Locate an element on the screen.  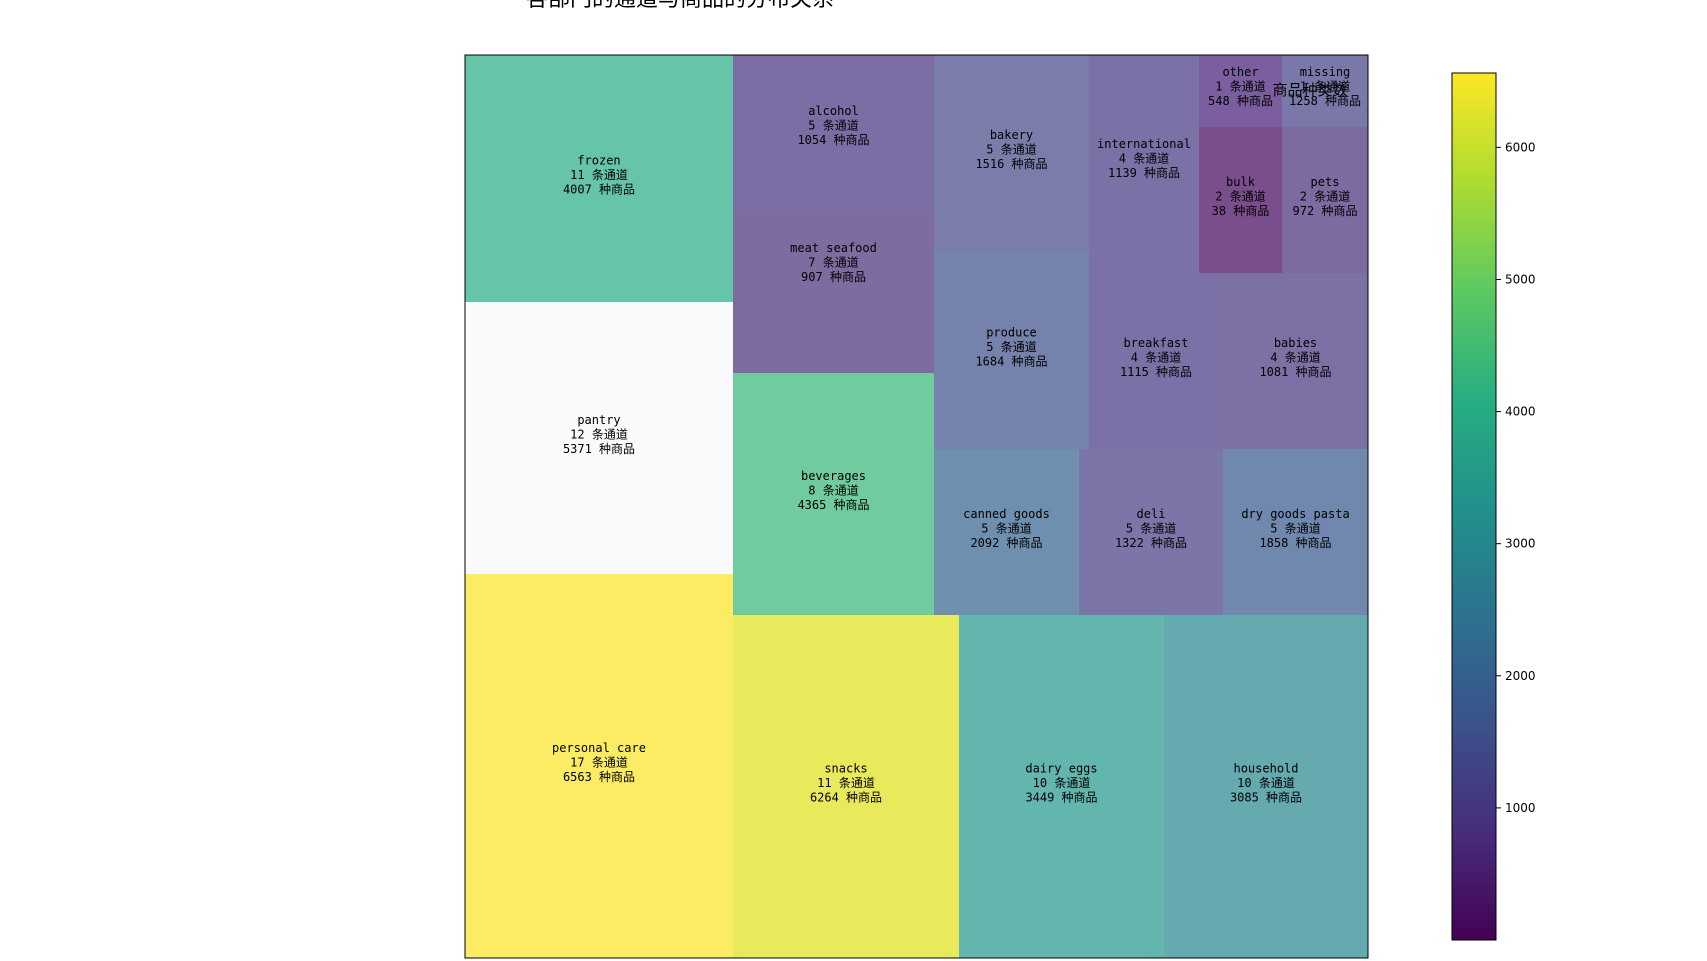
cell-department-label: bakery is located at coordinates (1011, 135).